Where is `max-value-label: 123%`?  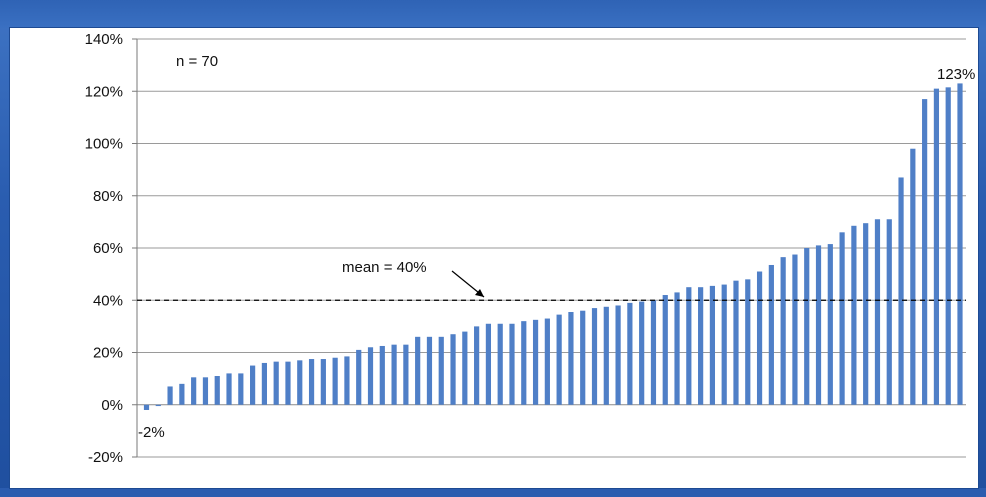 max-value-label: 123% is located at coordinates (956, 74).